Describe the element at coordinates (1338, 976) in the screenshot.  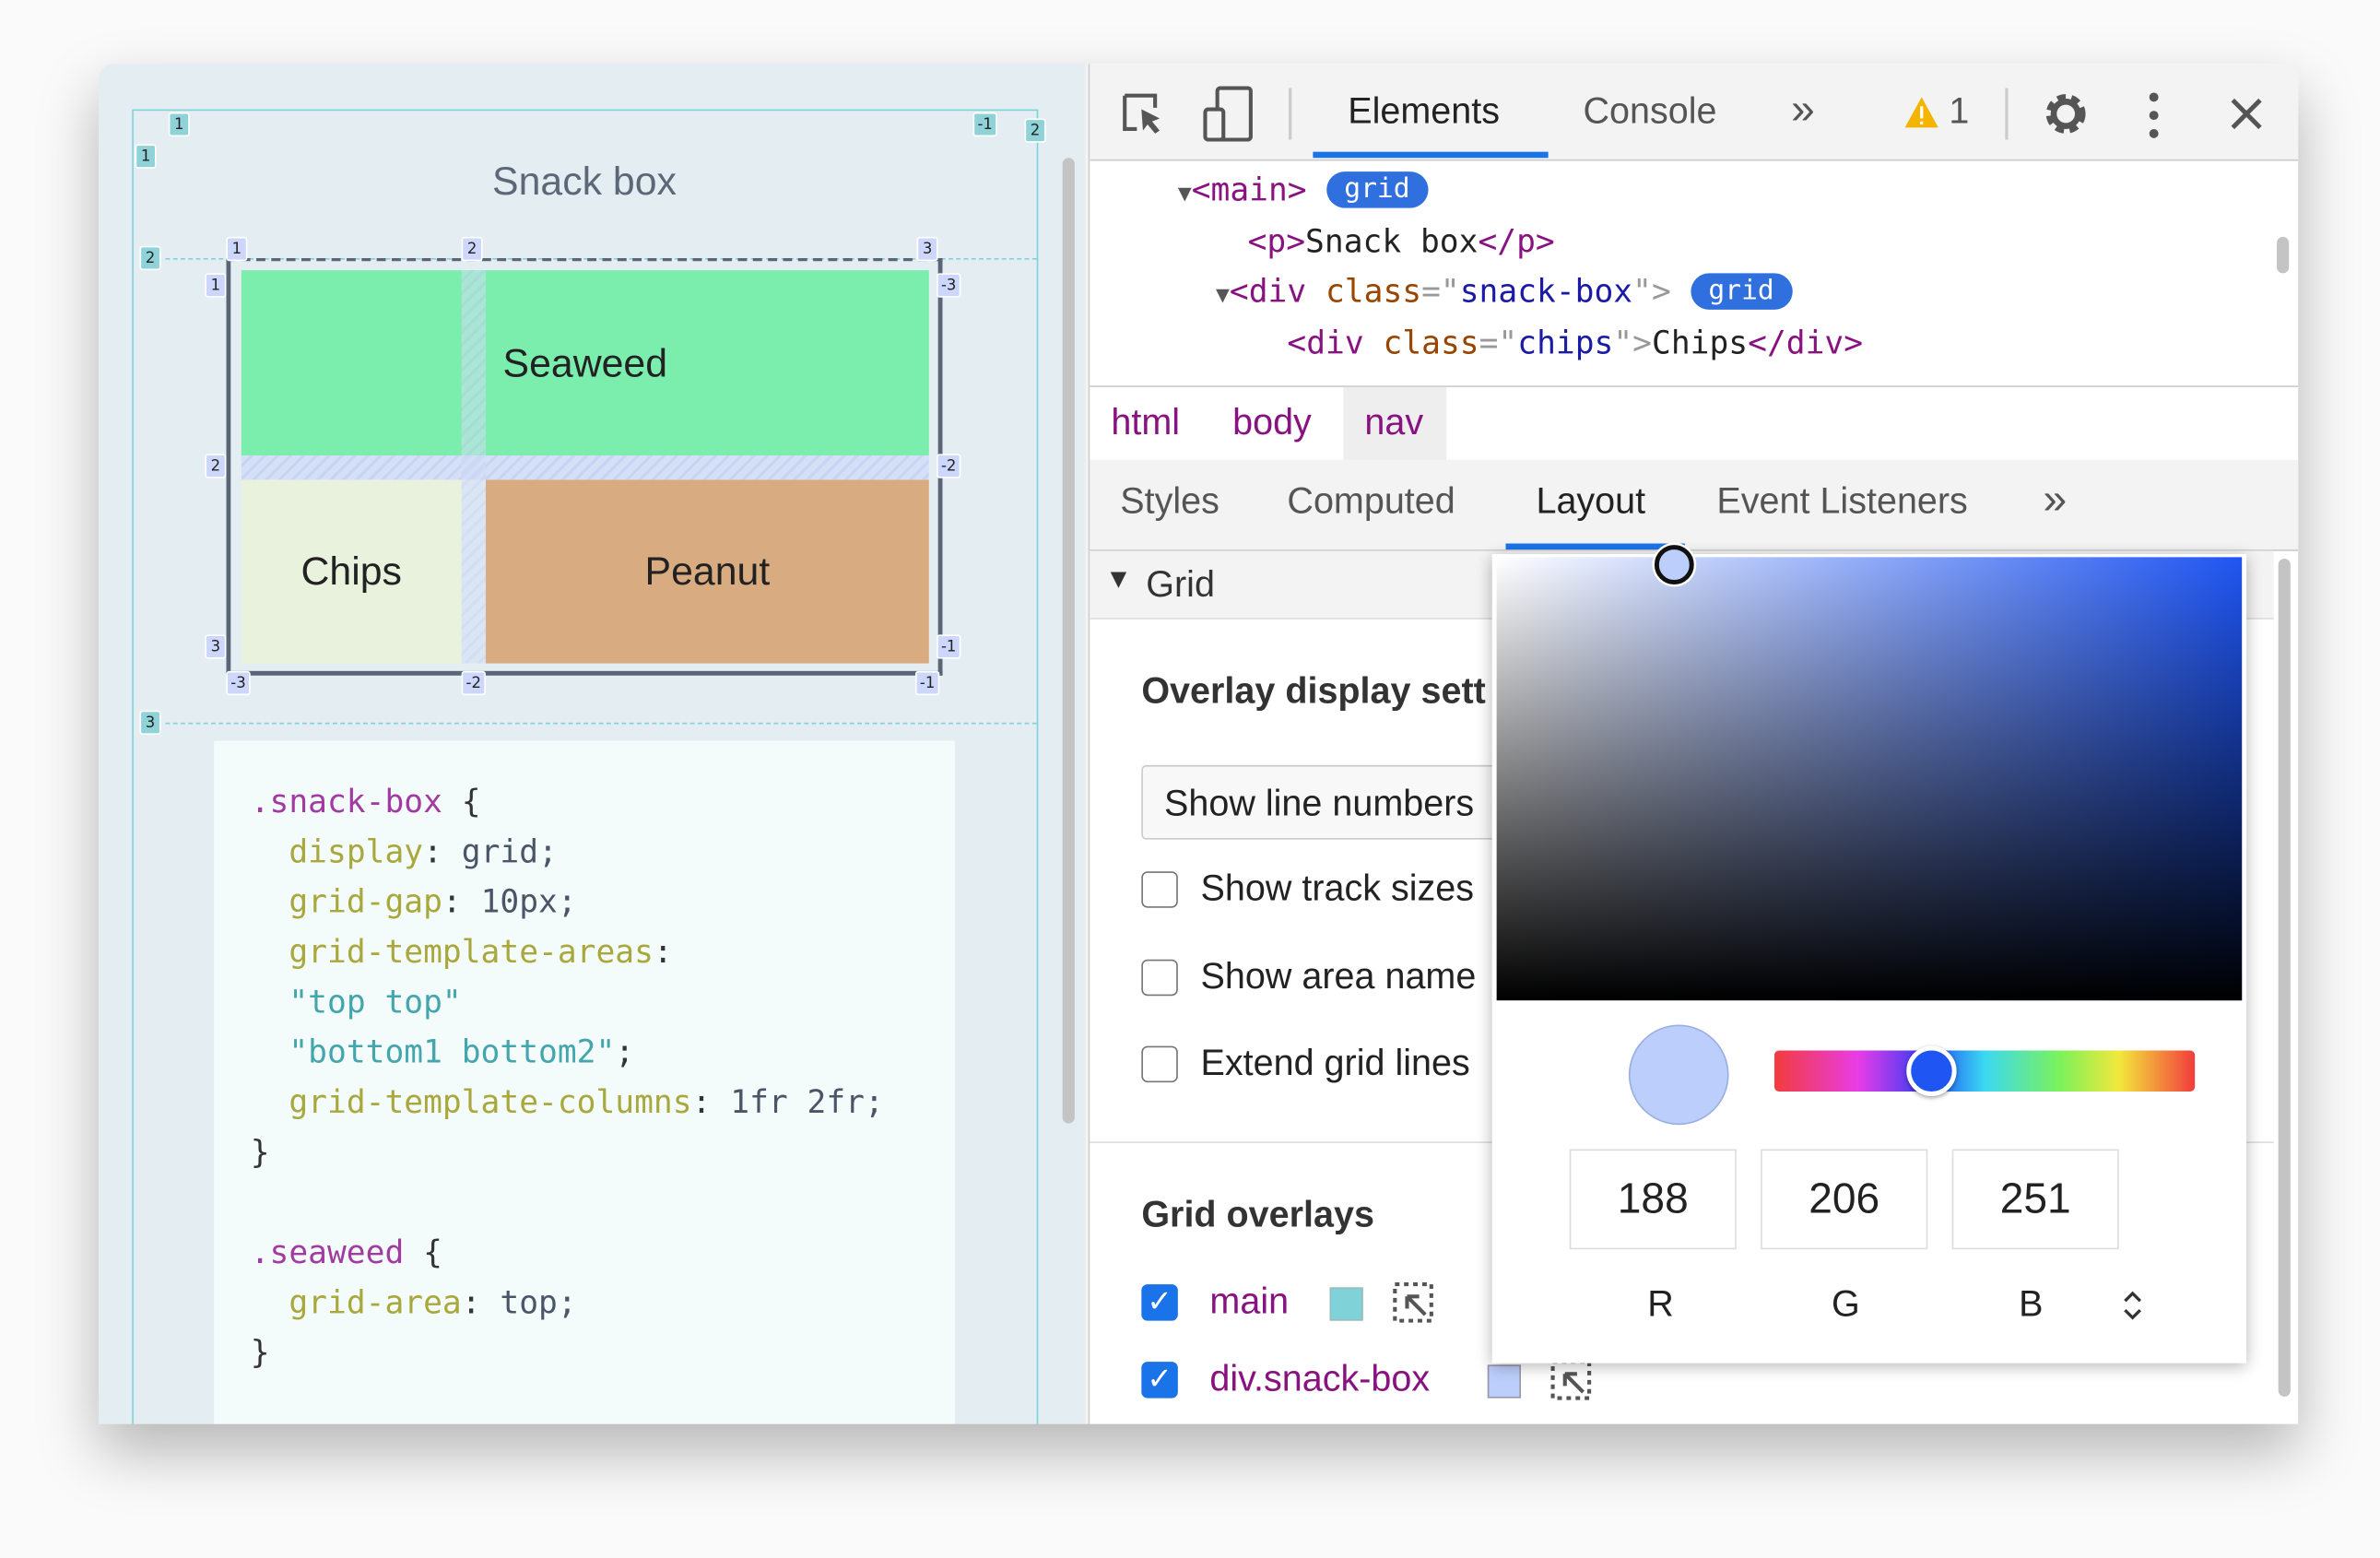
I see `show-area-names-label: Show area name` at that location.